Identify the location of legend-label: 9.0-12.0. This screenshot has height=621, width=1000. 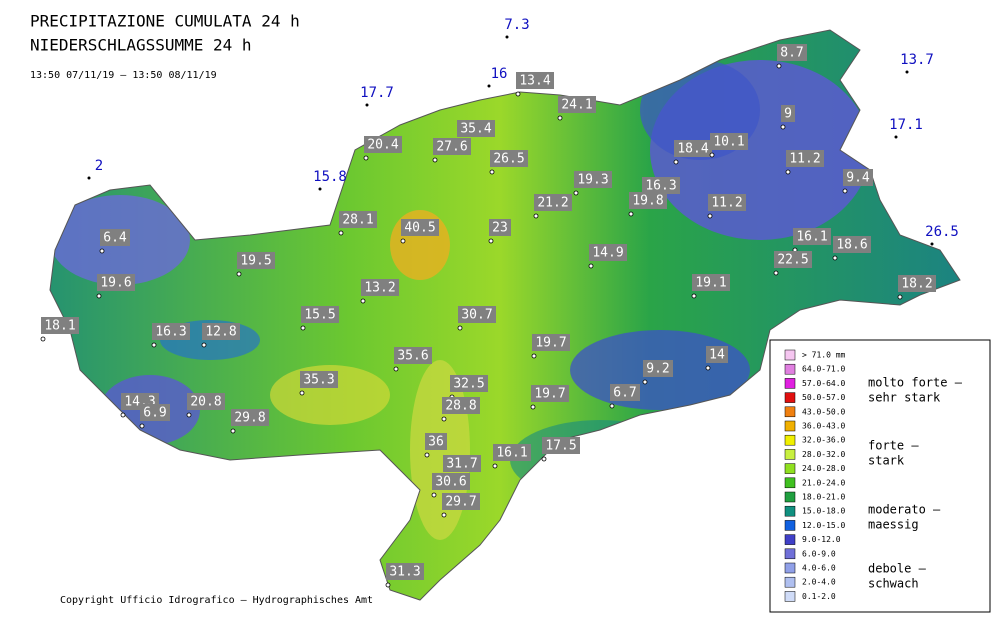
(821, 539).